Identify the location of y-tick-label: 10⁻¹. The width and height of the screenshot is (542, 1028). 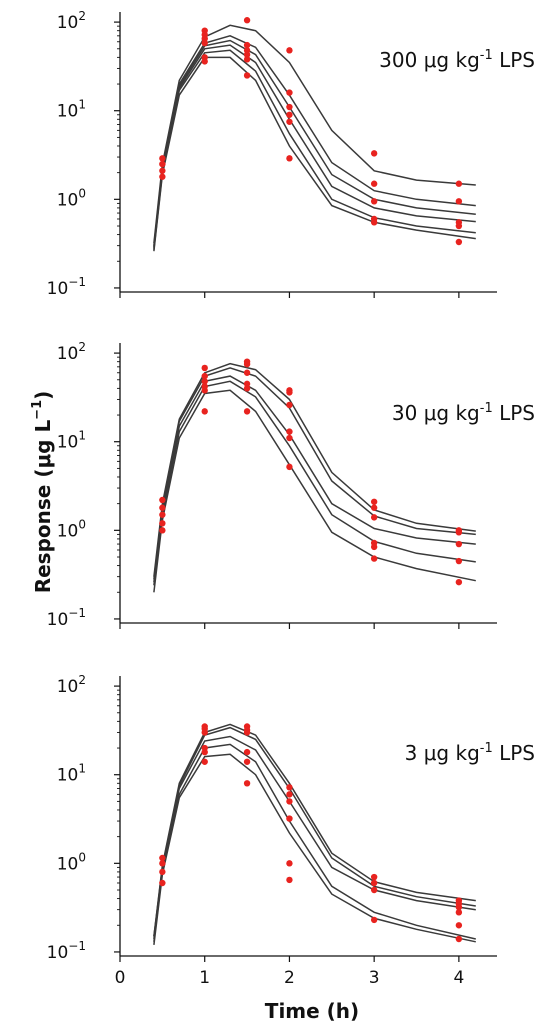
(66, 951).